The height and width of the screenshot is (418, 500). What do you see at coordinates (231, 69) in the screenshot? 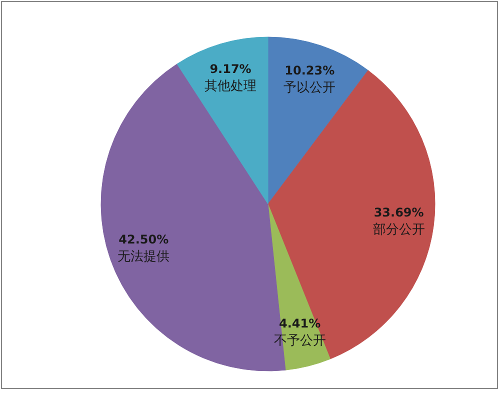
I see `data-label: 9.17%` at bounding box center [231, 69].